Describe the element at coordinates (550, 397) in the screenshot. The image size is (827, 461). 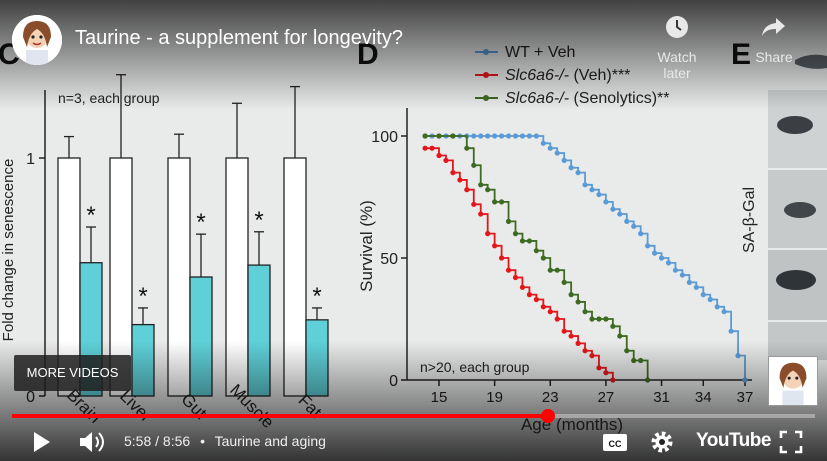
I see `line-x-tick-label: 23` at that location.